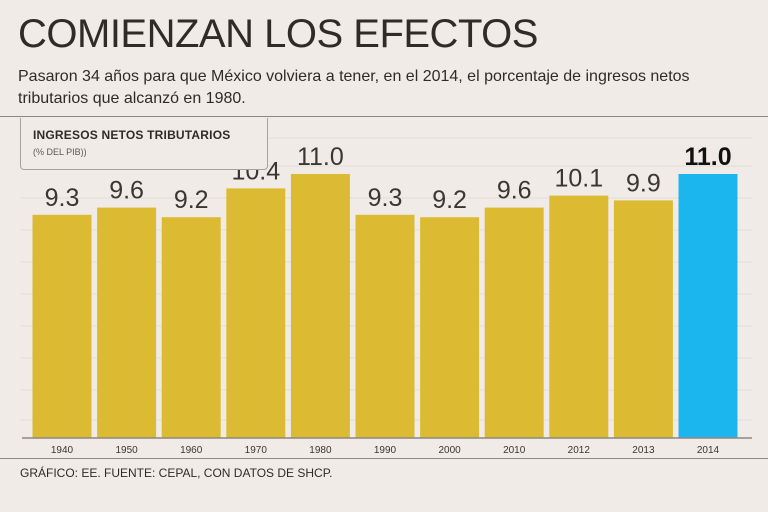 The image size is (768, 512). I want to click on bar-1950, so click(127, 322).